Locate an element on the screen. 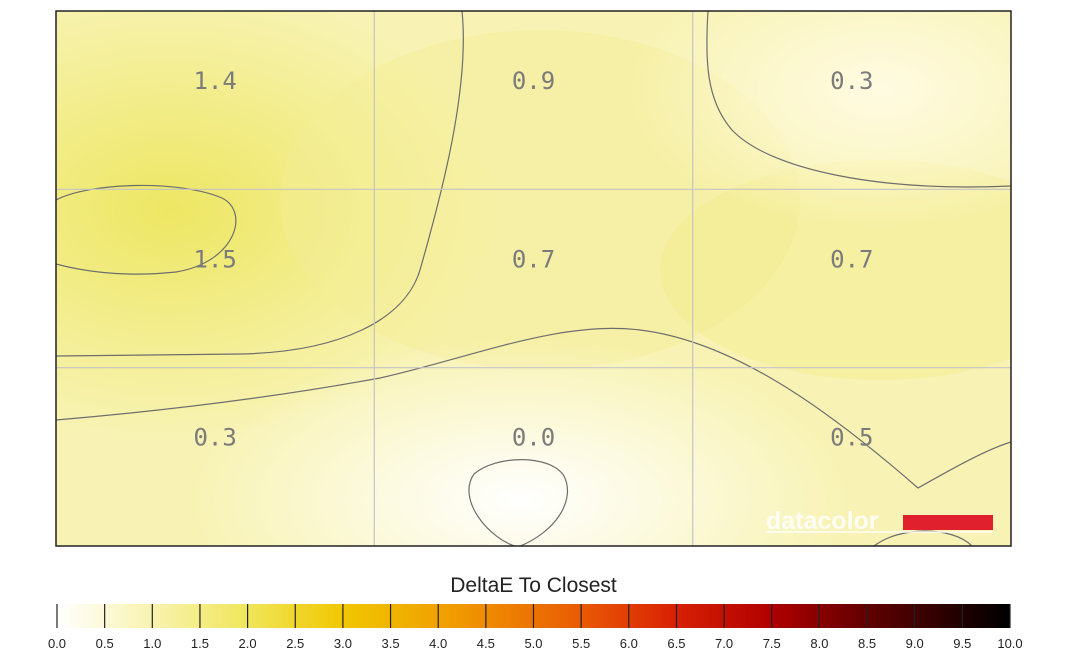  colorbar-tick-label-8.0: 8.0 is located at coordinates (819, 643).